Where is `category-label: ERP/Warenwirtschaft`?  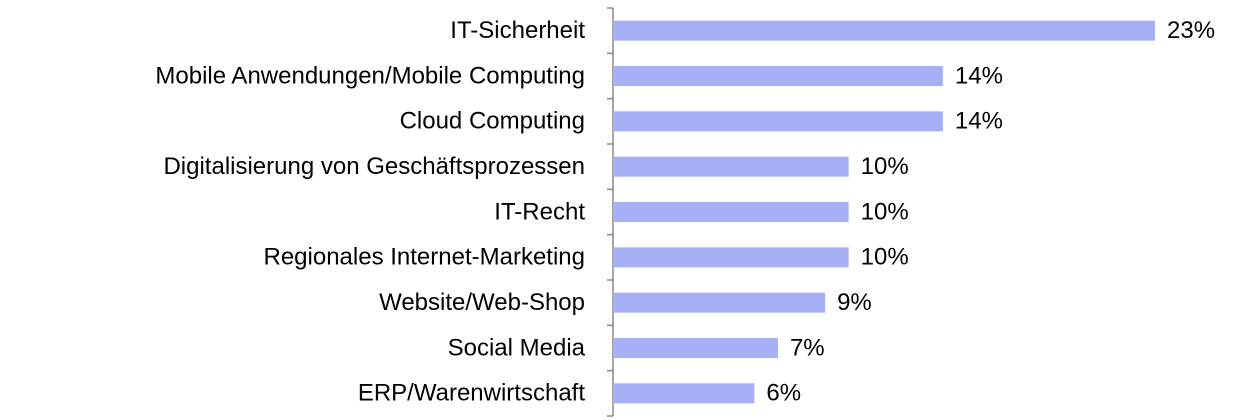 category-label: ERP/Warenwirtschaft is located at coordinates (472, 393).